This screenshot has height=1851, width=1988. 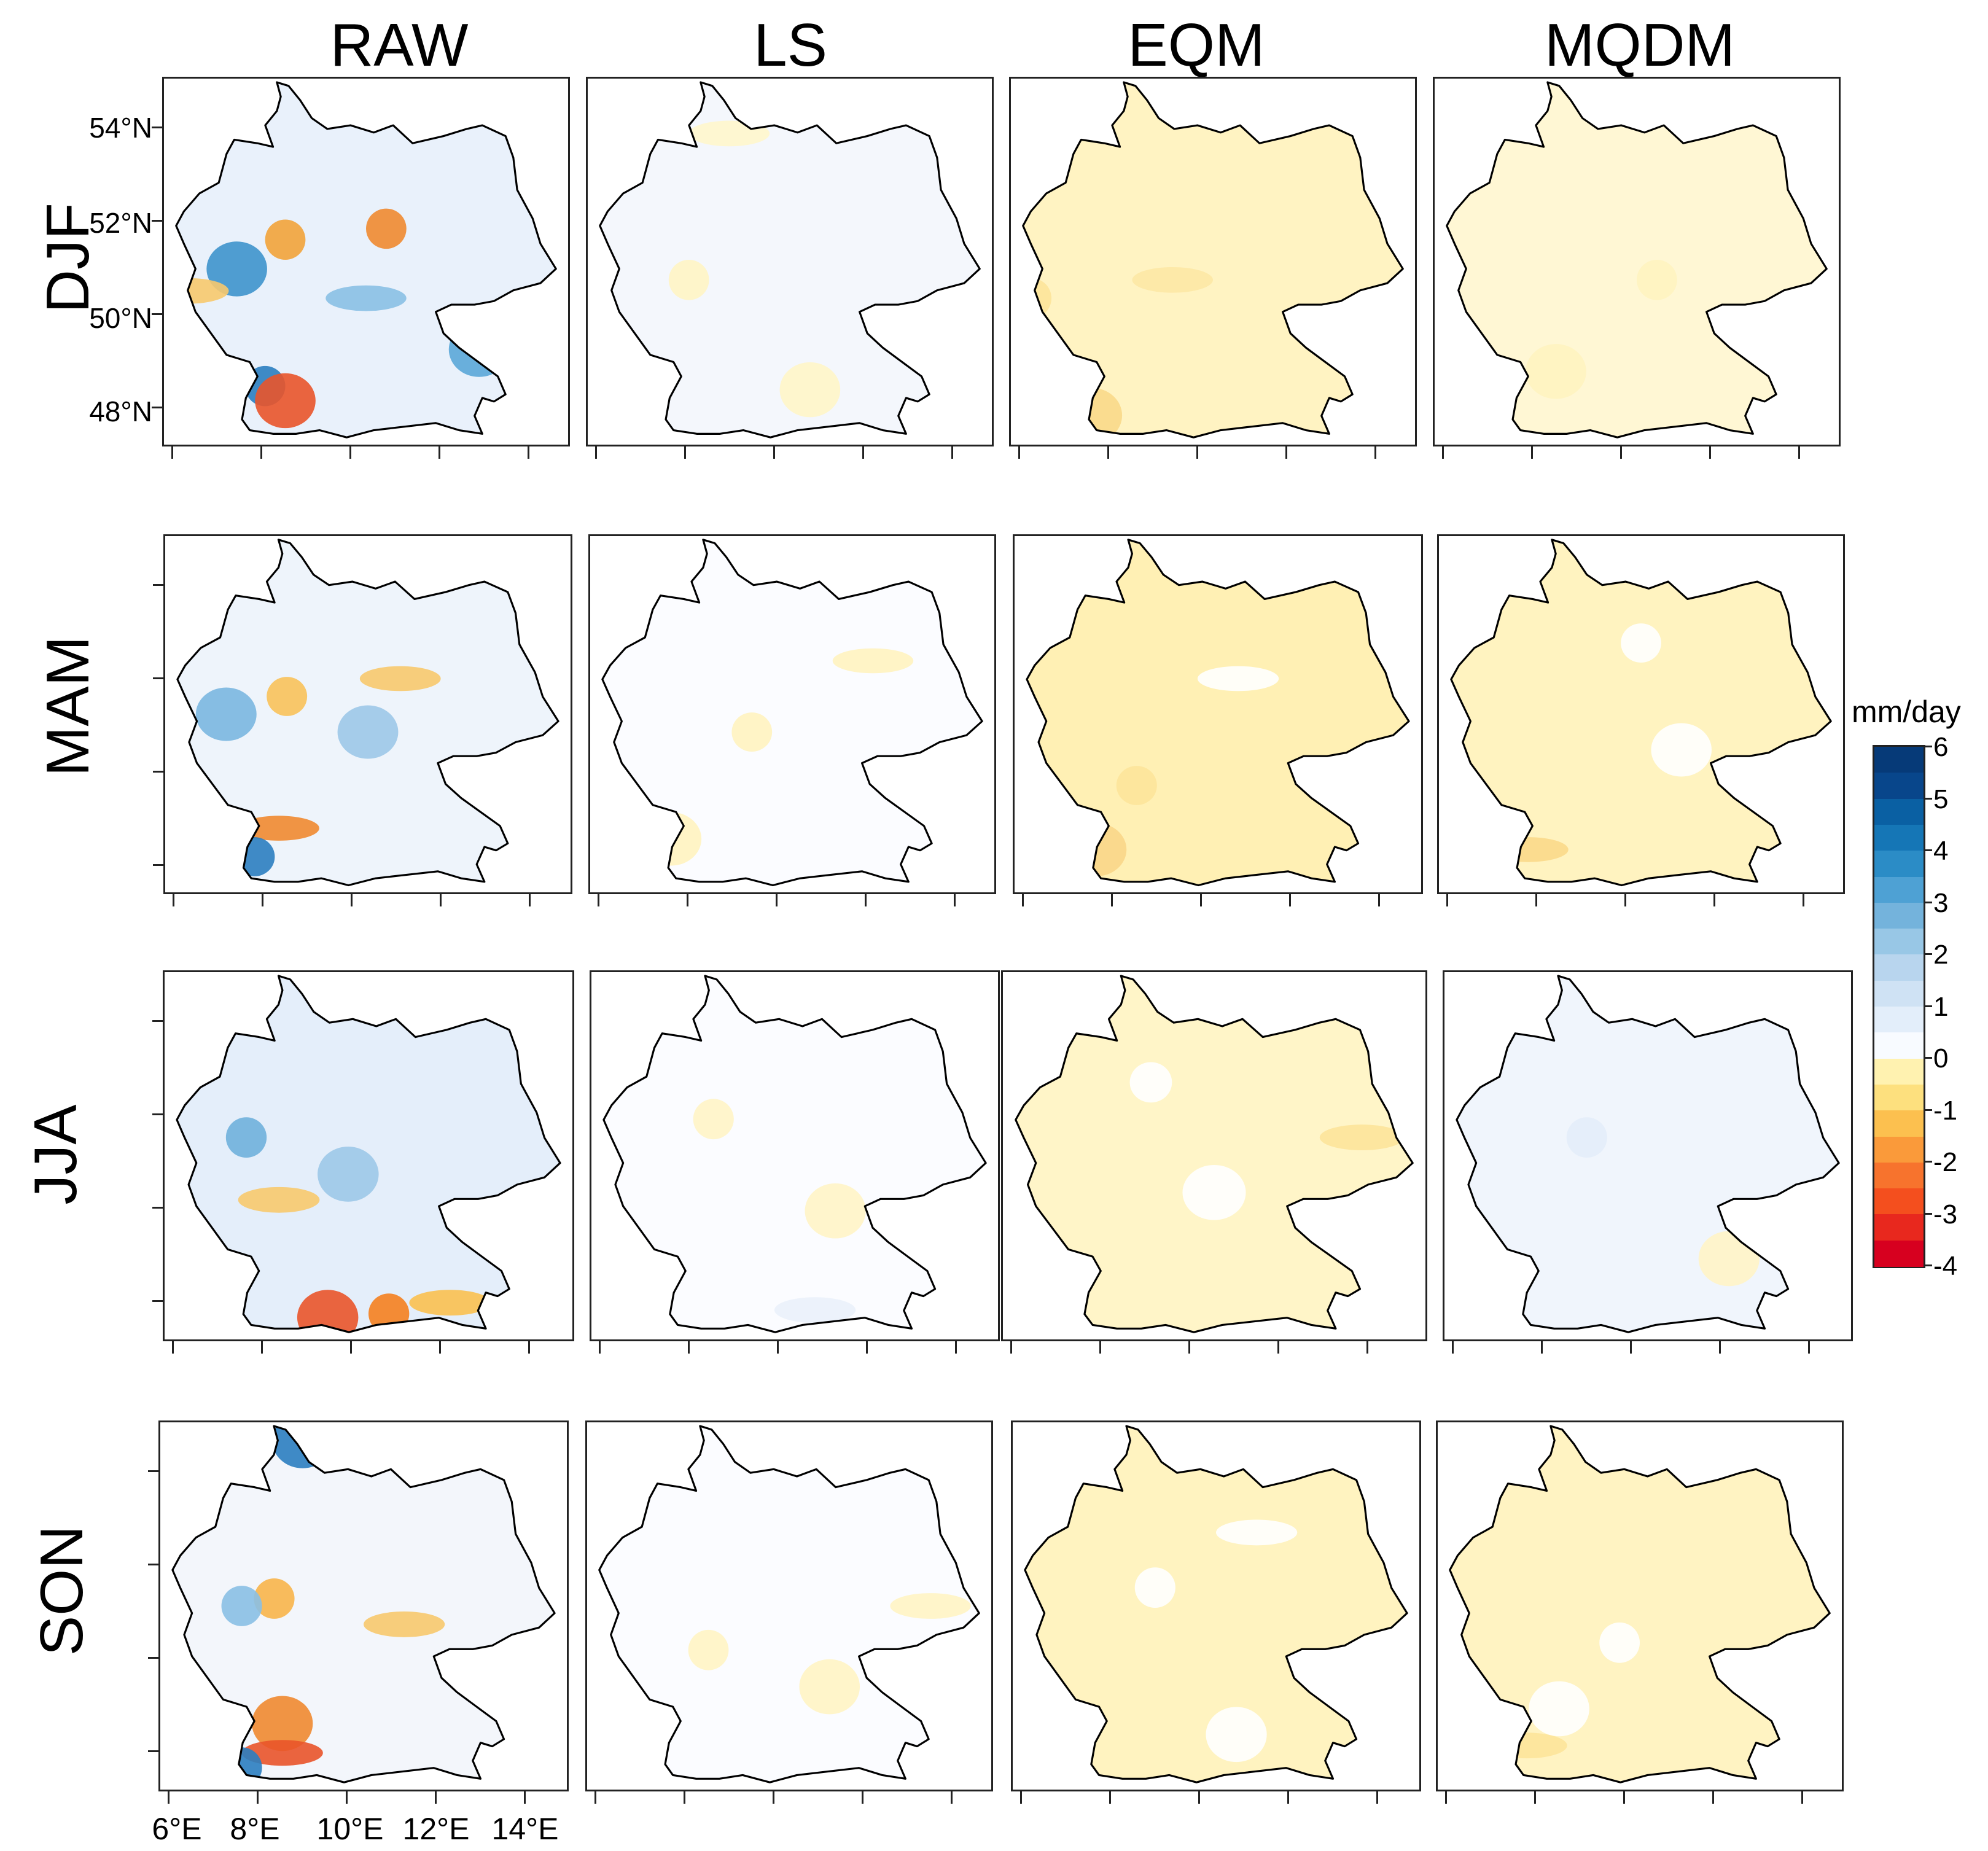 What do you see at coordinates (120, 318) in the screenshot?
I see `lat-label-50n: 50°N` at bounding box center [120, 318].